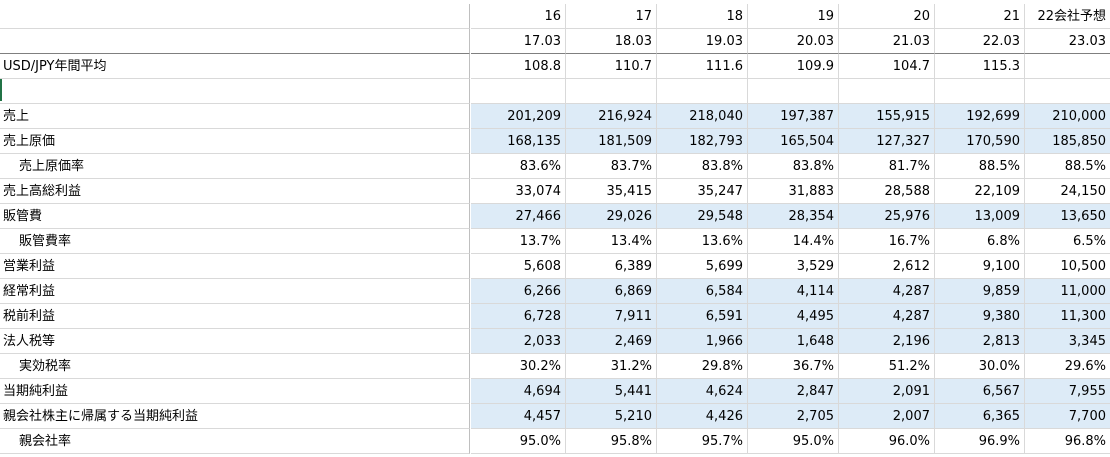 The width and height of the screenshot is (1110, 457). Describe the element at coordinates (611, 16) in the screenshot. I see `value-cell: 17` at that location.